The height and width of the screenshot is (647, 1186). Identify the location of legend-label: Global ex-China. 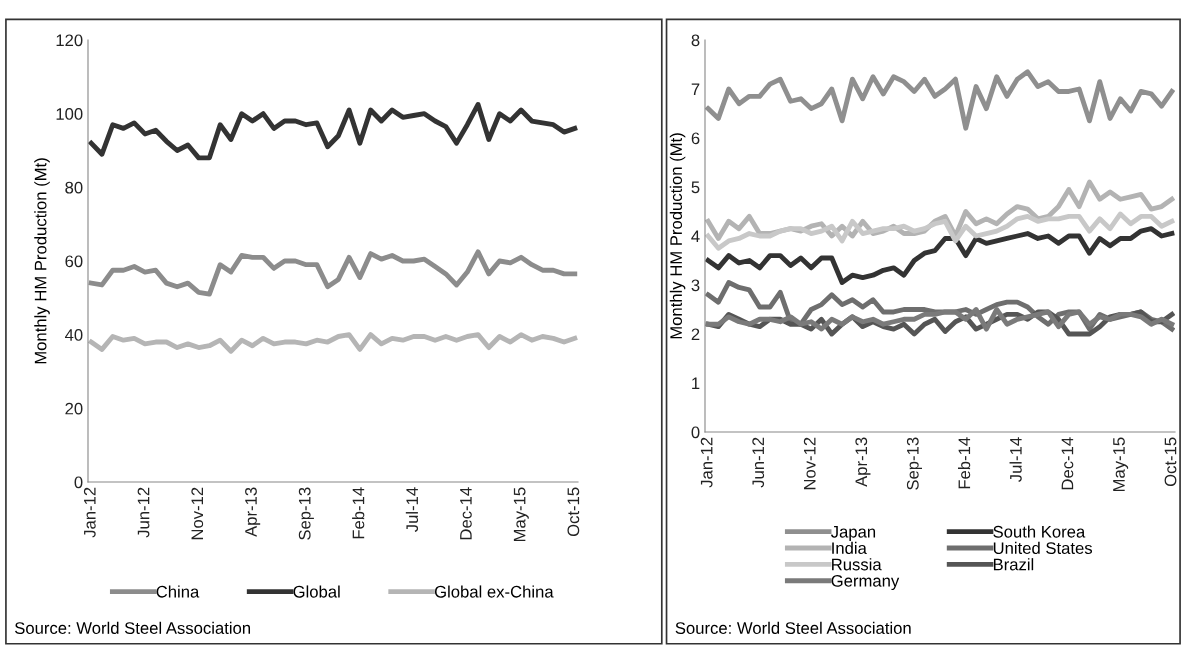
(494, 591).